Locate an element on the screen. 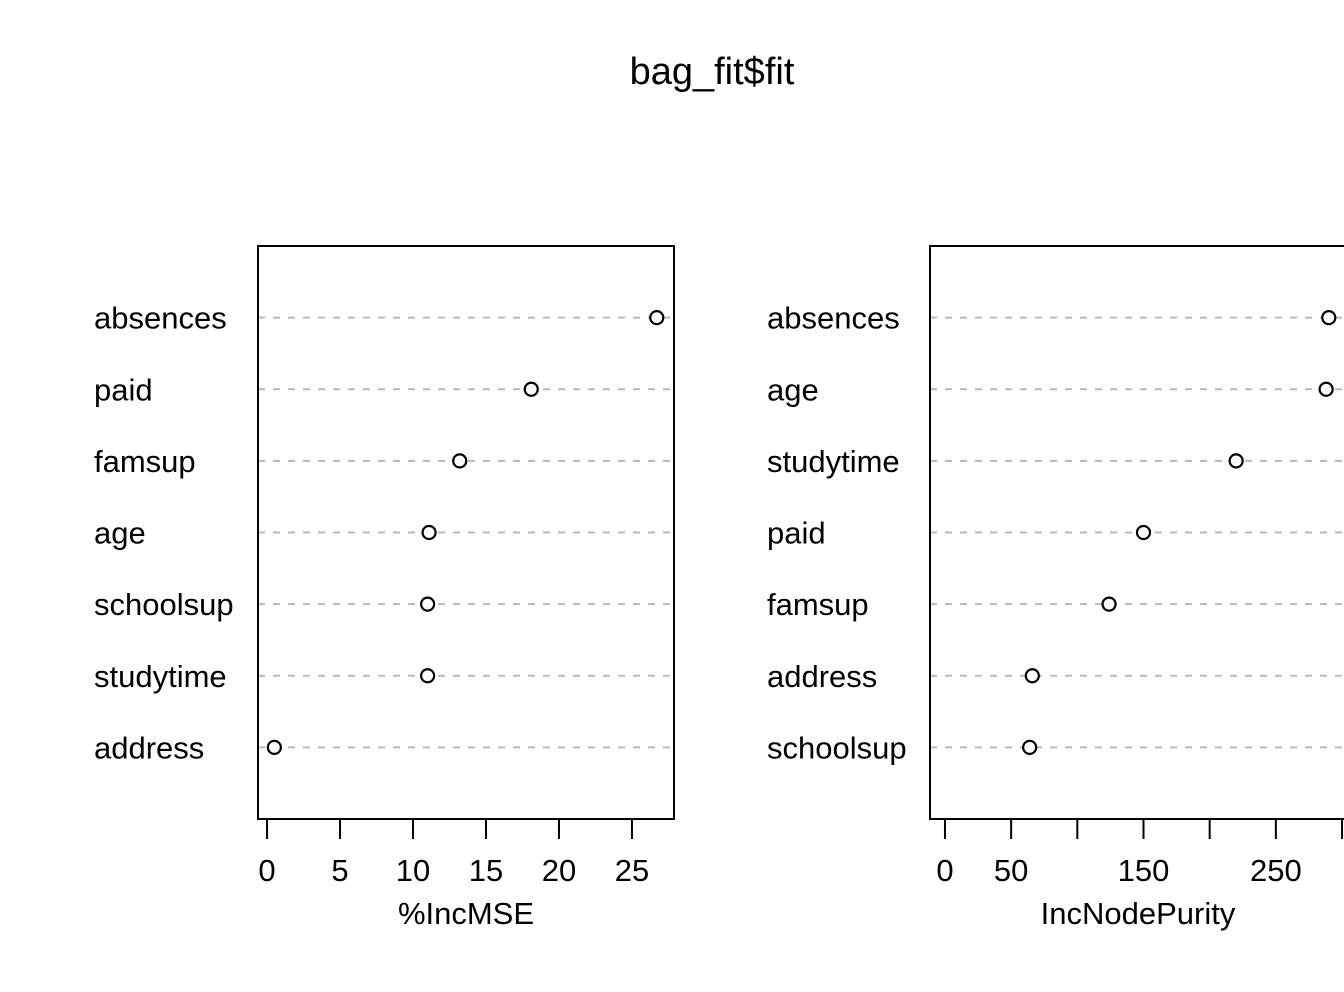  x-tick-label: 15 is located at coordinates (486, 870).